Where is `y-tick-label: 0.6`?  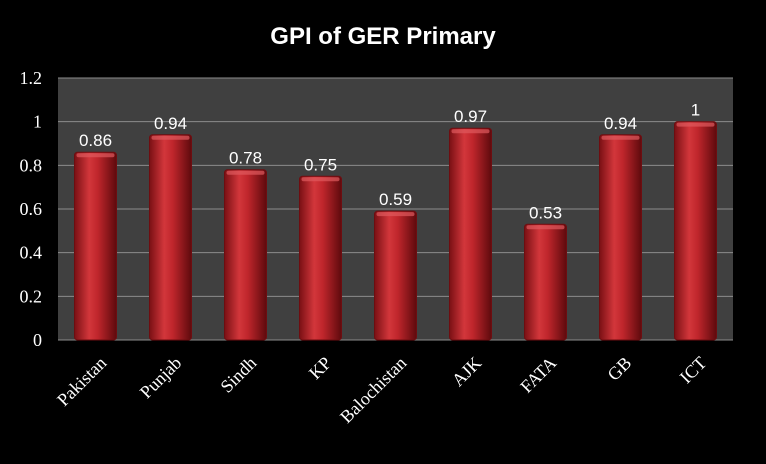 y-tick-label: 0.6 is located at coordinates (31, 209).